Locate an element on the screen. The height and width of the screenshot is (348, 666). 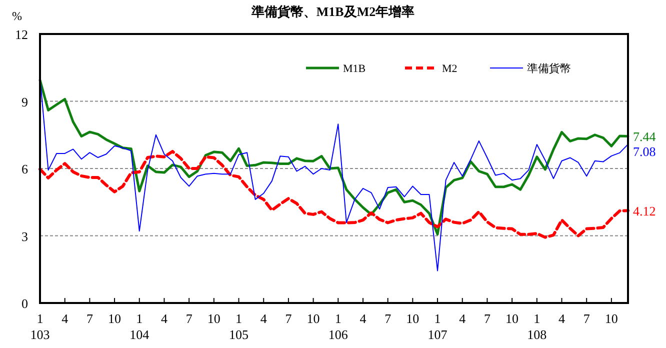
y-tick-label: 0 is located at coordinates (25, 303).